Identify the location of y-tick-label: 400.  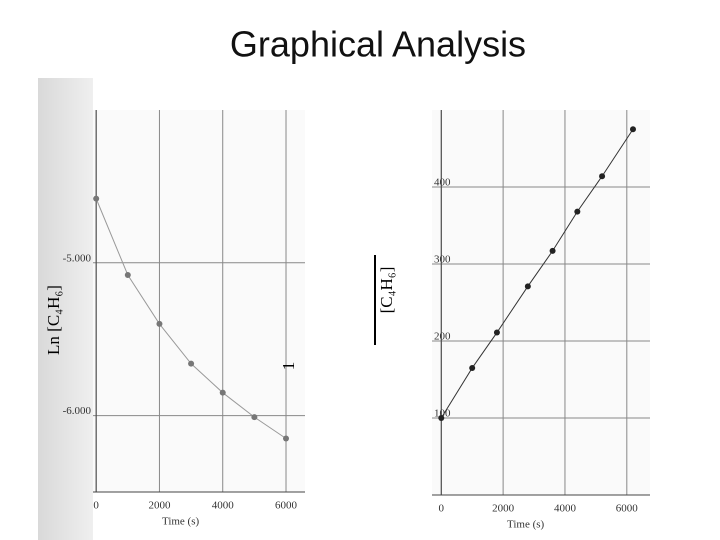
(442, 183).